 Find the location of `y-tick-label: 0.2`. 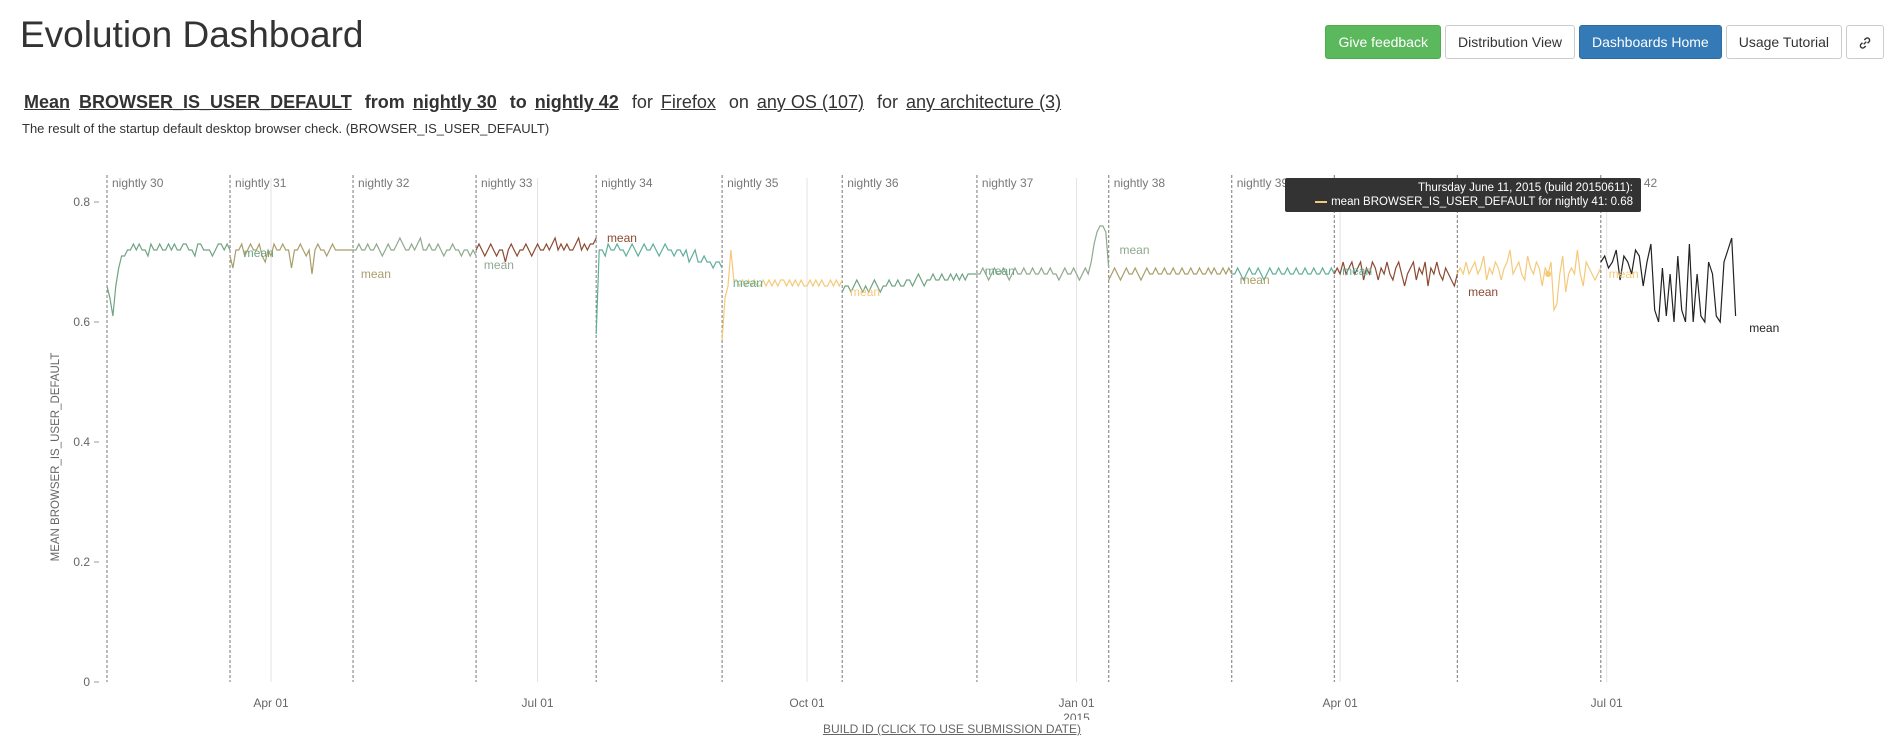

y-tick-label: 0.2 is located at coordinates (81, 562).